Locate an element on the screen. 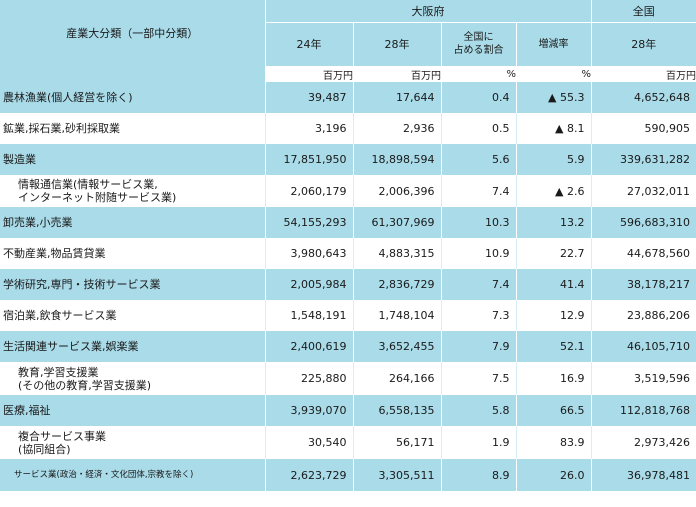 Image resolution: width=696 pixels, height=507 pixels. value-share: 5.8 is located at coordinates (478, 410).